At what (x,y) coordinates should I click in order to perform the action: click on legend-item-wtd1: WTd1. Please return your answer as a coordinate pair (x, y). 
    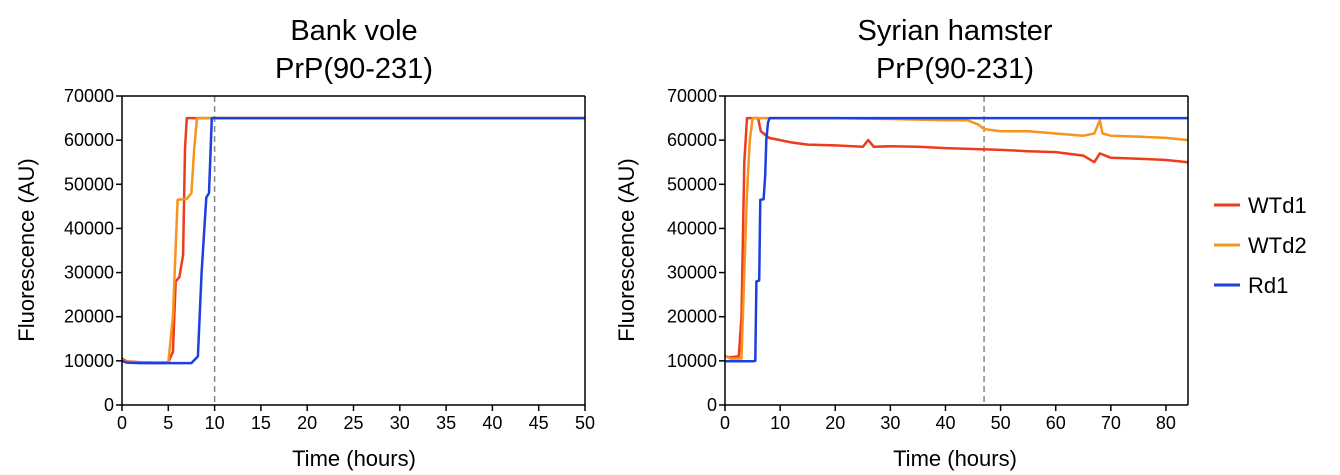
    Looking at the image, I should click on (1260, 205).